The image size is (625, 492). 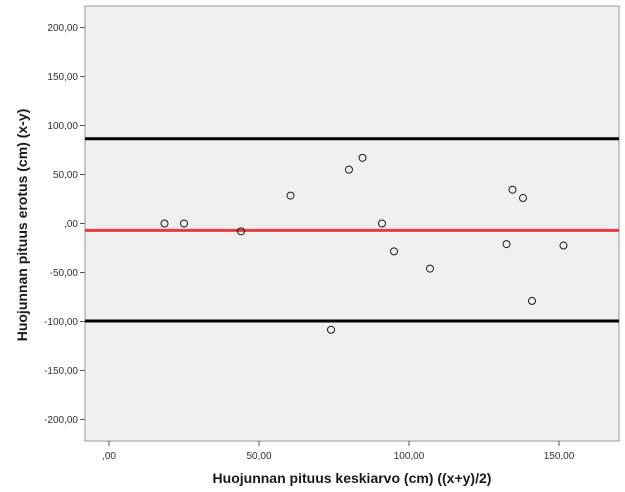 What do you see at coordinates (109, 456) in the screenshot?
I see `x-tick-label: ,00` at bounding box center [109, 456].